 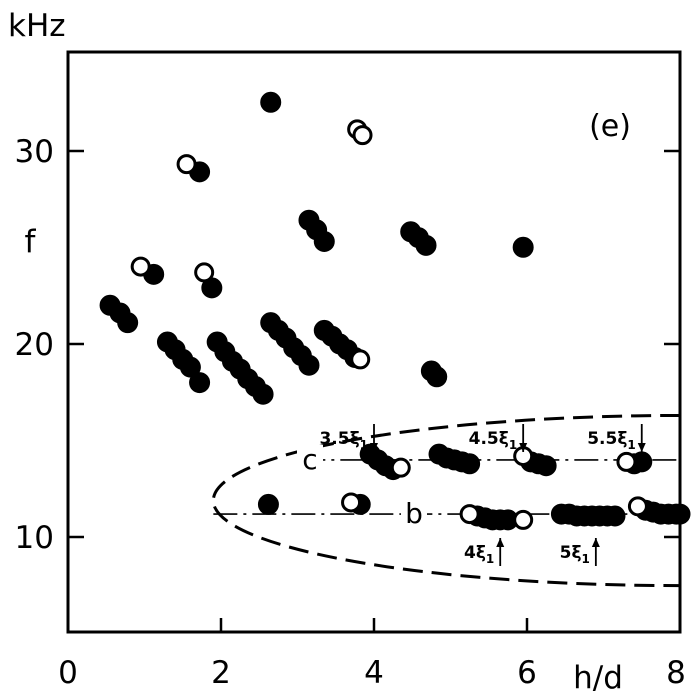 What do you see at coordinates (343, 440) in the screenshot?
I see `annotation-label: 3.5ξ1` at bounding box center [343, 440].